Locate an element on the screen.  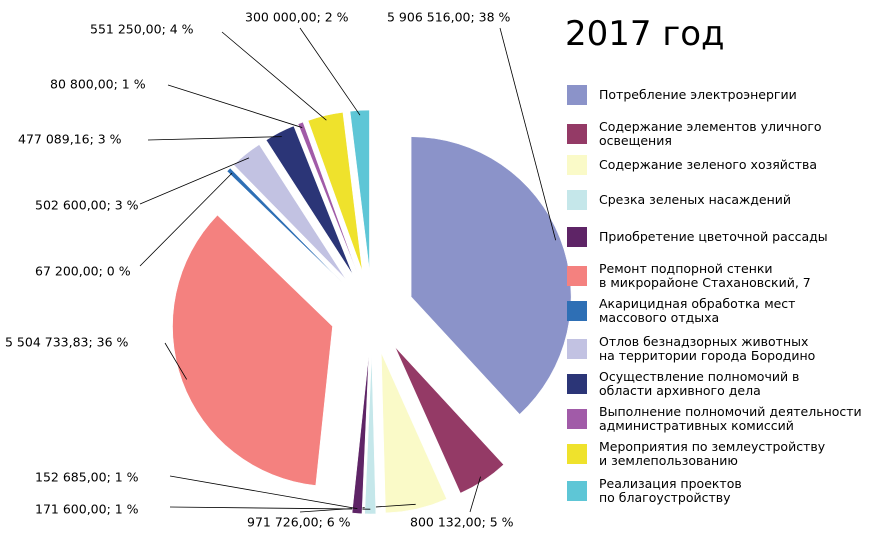
data-label: 300 000,00; 2 % is located at coordinates (297, 17).